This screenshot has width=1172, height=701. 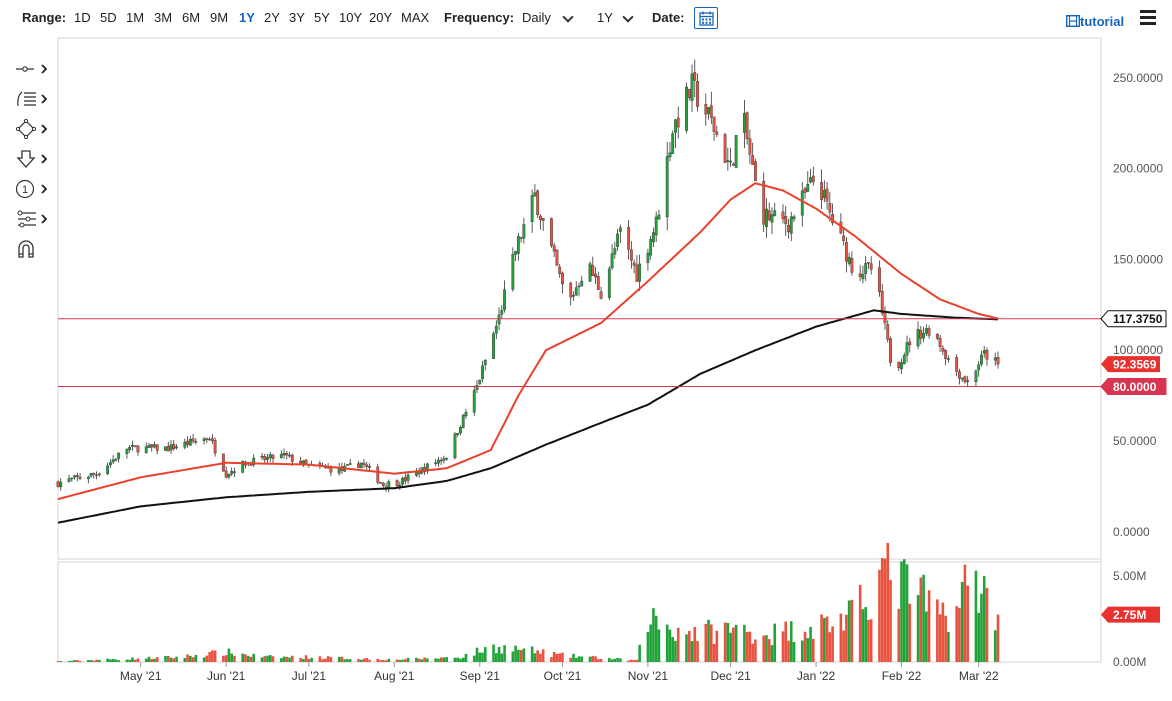 I want to click on range-1d: 1D, so click(x=82, y=17).